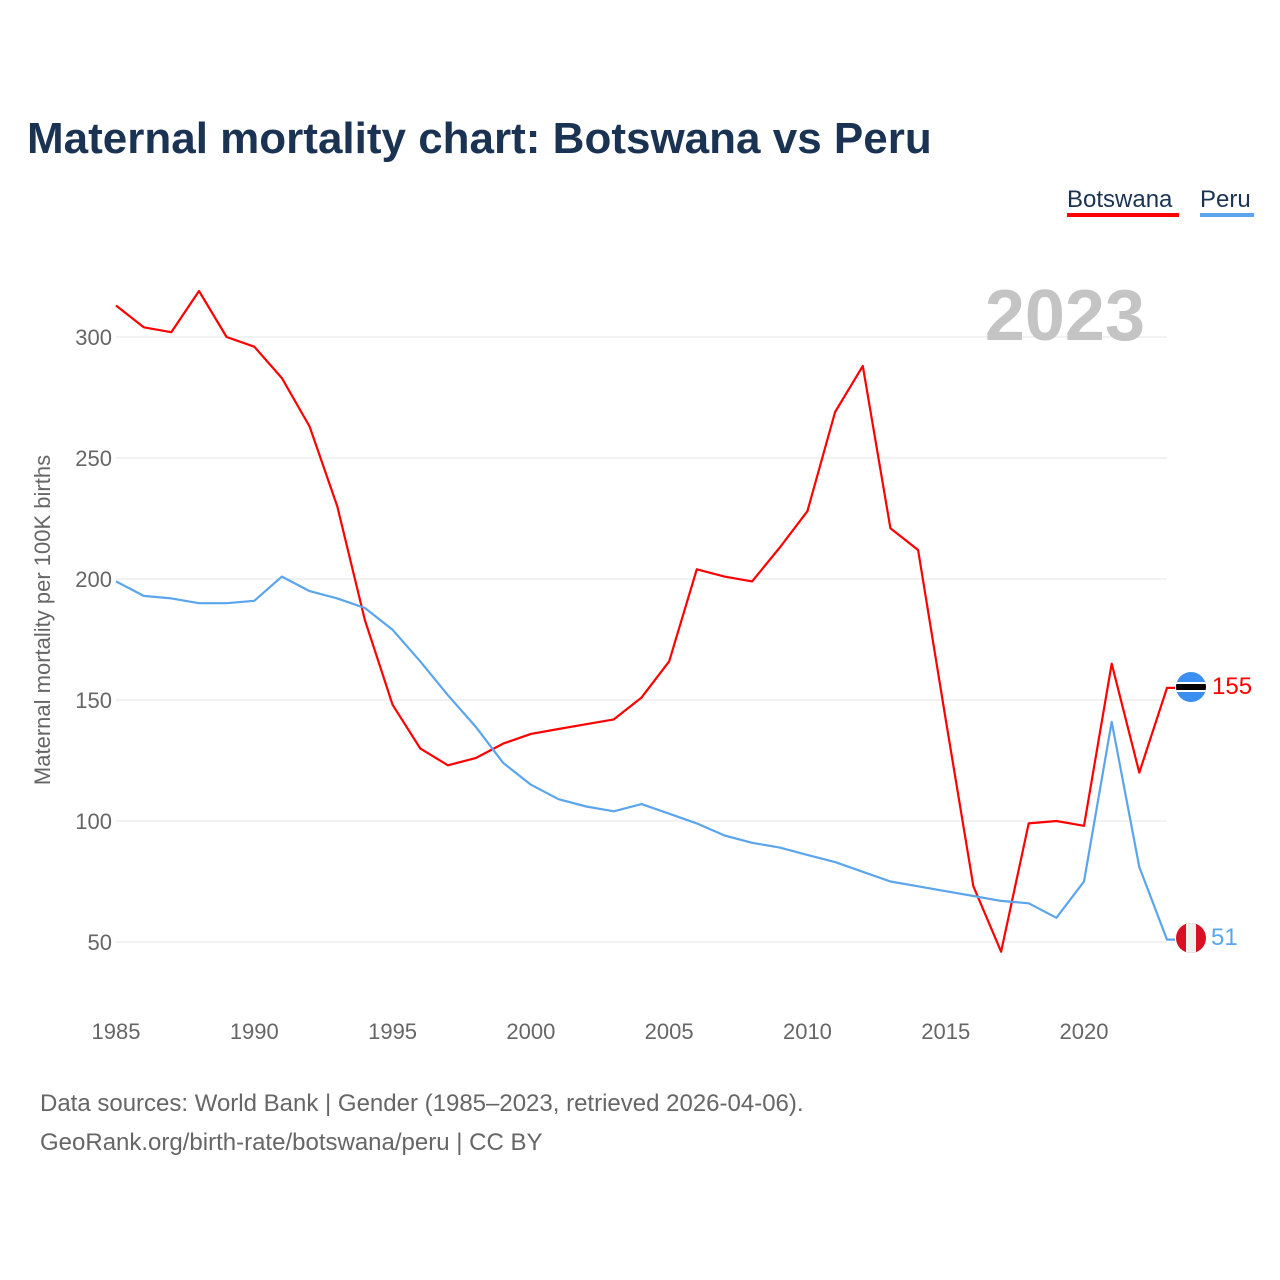 The image size is (1280, 1280). Describe the element at coordinates (530, 1031) in the screenshot. I see `x-tick-2000: 2000` at that location.